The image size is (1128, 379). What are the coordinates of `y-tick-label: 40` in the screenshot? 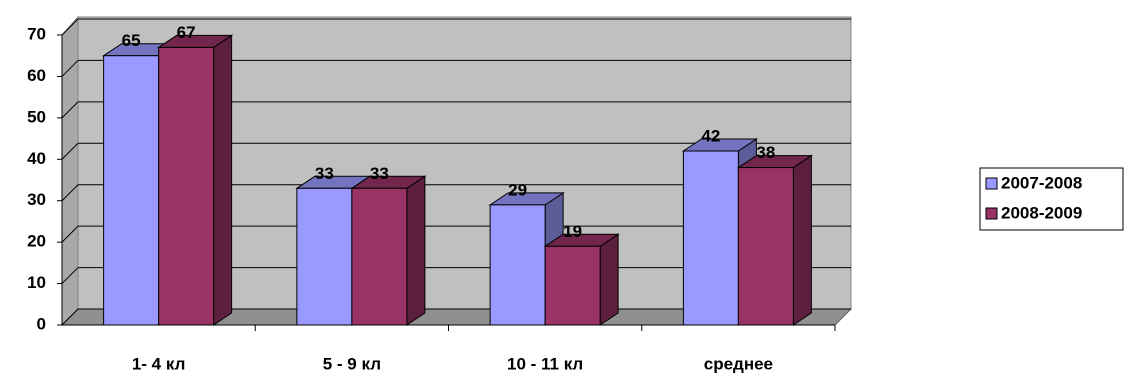 It's located at (36, 158).